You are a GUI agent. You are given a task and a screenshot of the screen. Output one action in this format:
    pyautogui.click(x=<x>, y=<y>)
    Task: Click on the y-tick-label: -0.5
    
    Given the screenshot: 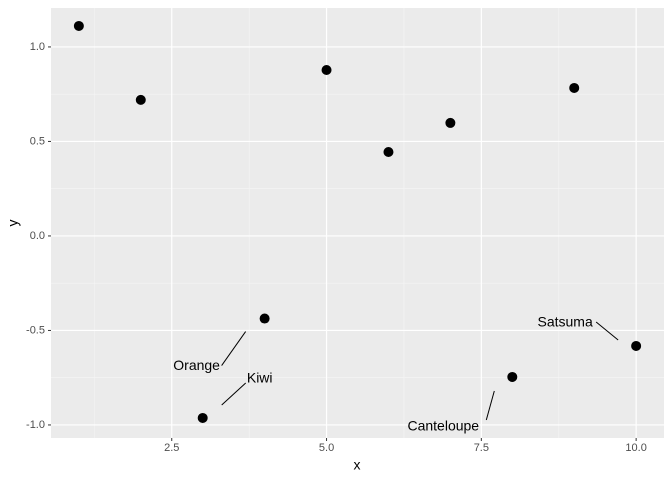 What is the action you would take?
    pyautogui.click(x=35, y=330)
    